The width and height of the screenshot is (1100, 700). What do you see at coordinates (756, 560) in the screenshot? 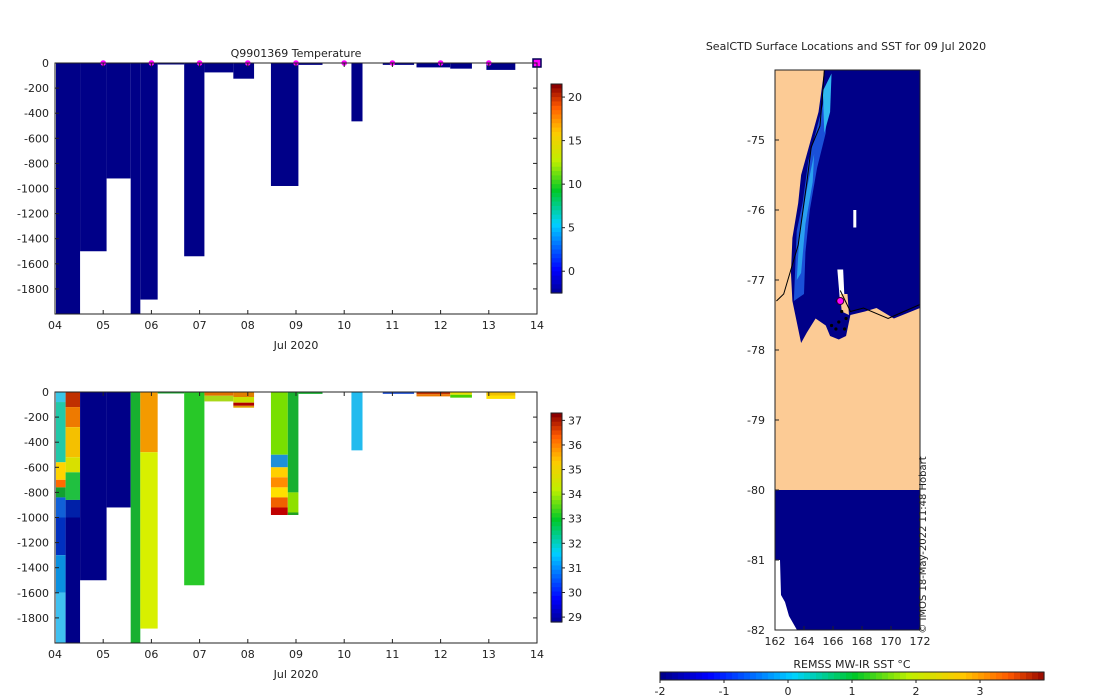
I see `map-y-tick-label: -81` at bounding box center [756, 560].